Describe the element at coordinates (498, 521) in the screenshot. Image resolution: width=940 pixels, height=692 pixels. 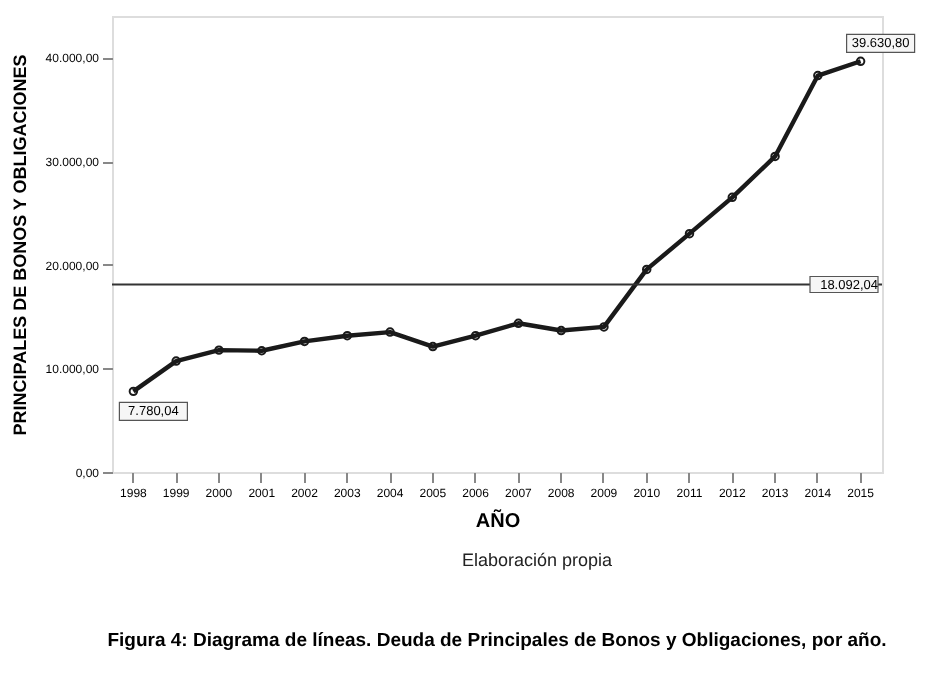
I see `x-axis-title: AÑO` at that location.